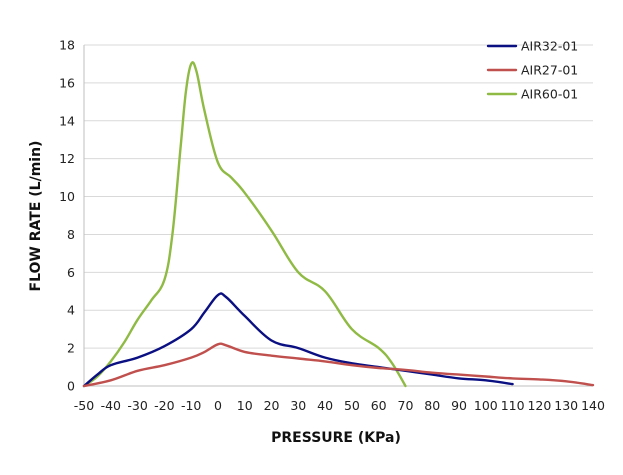  What do you see at coordinates (191, 405) in the screenshot?
I see `x-tick-label: -10` at bounding box center [191, 405].